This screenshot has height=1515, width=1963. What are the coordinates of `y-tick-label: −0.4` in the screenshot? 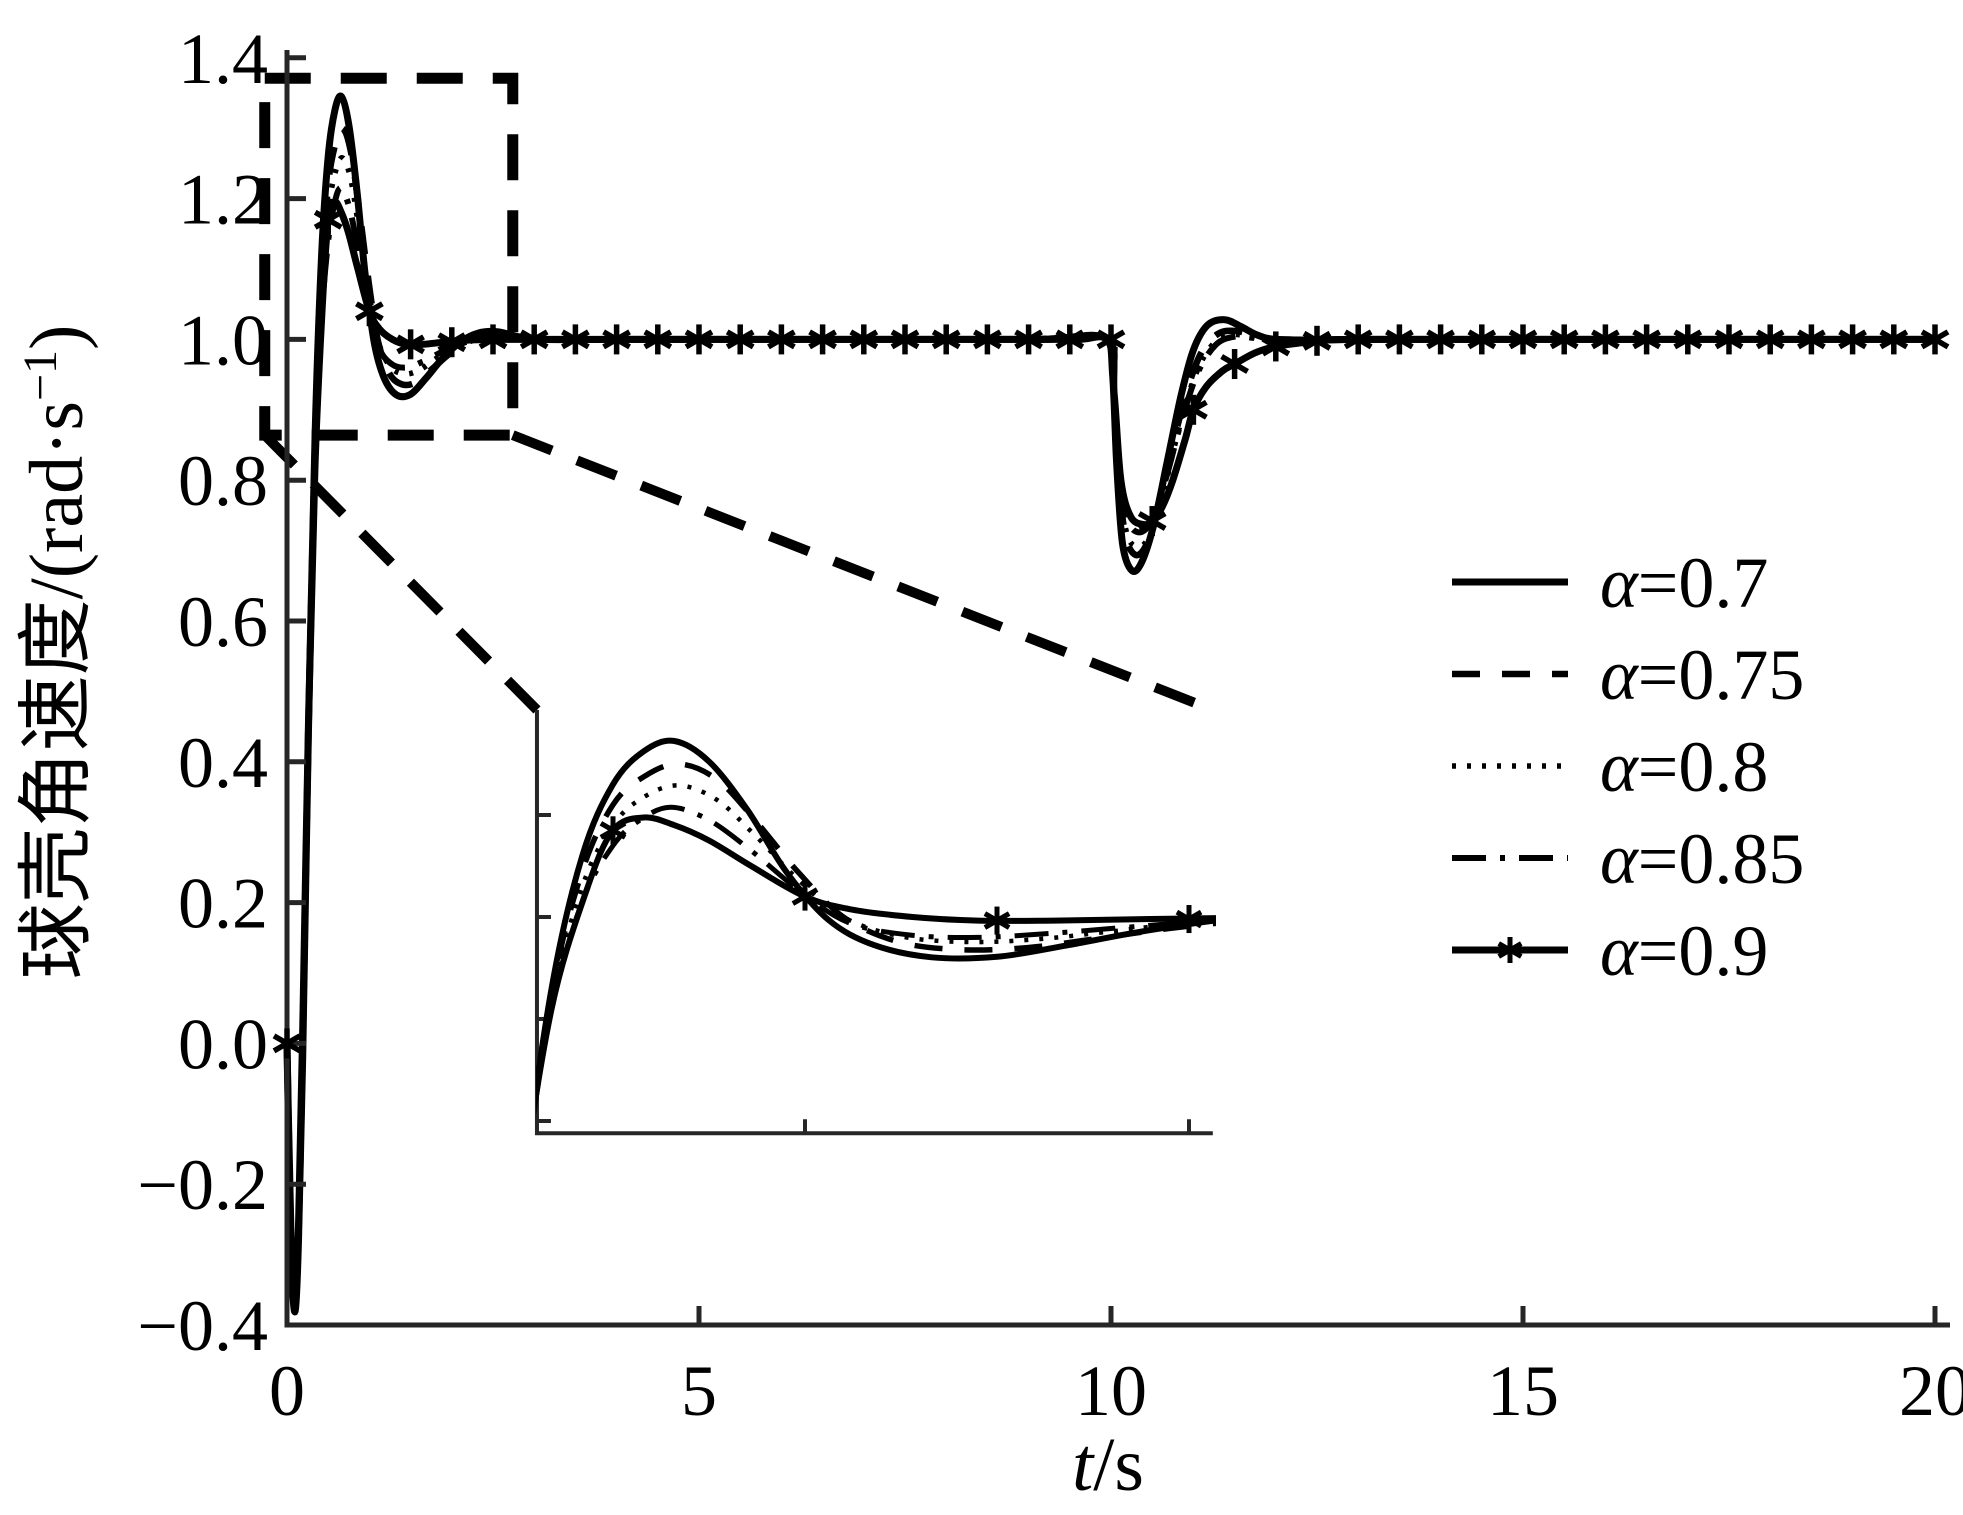 It's located at (202, 1326).